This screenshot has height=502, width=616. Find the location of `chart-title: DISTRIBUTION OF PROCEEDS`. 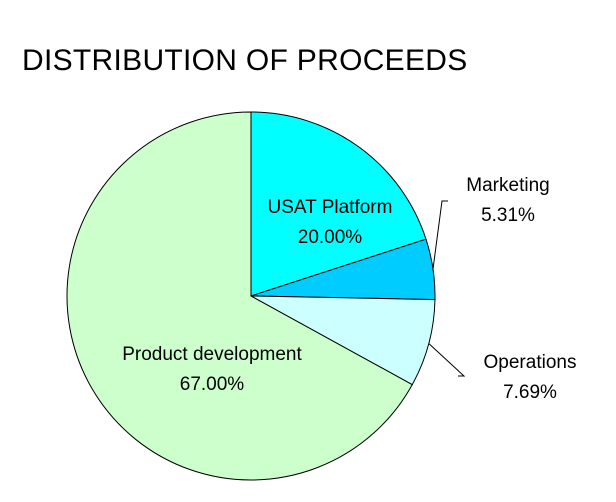

chart-title: DISTRIBUTION OF PROCEEDS is located at coordinates (245, 60).